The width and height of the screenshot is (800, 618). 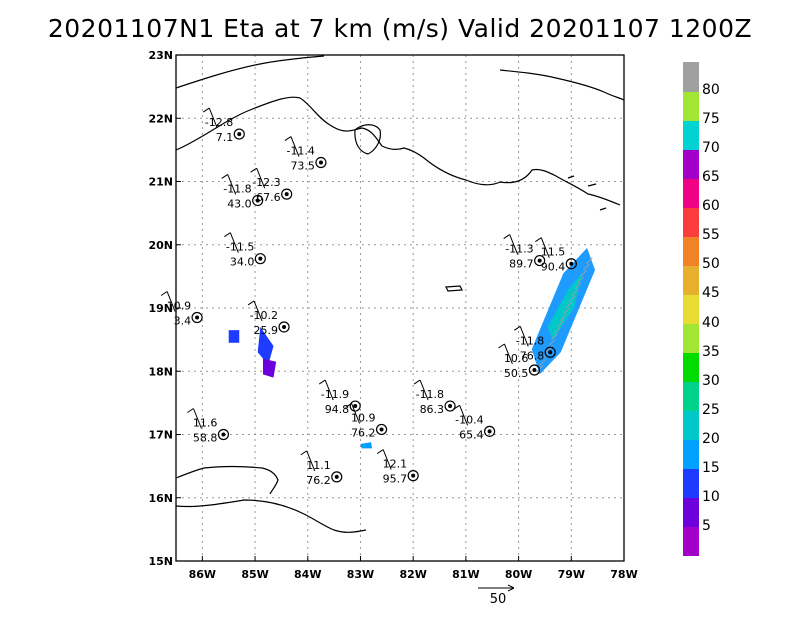 I want to click on station: -11.4 73.5, so click(x=305, y=154).